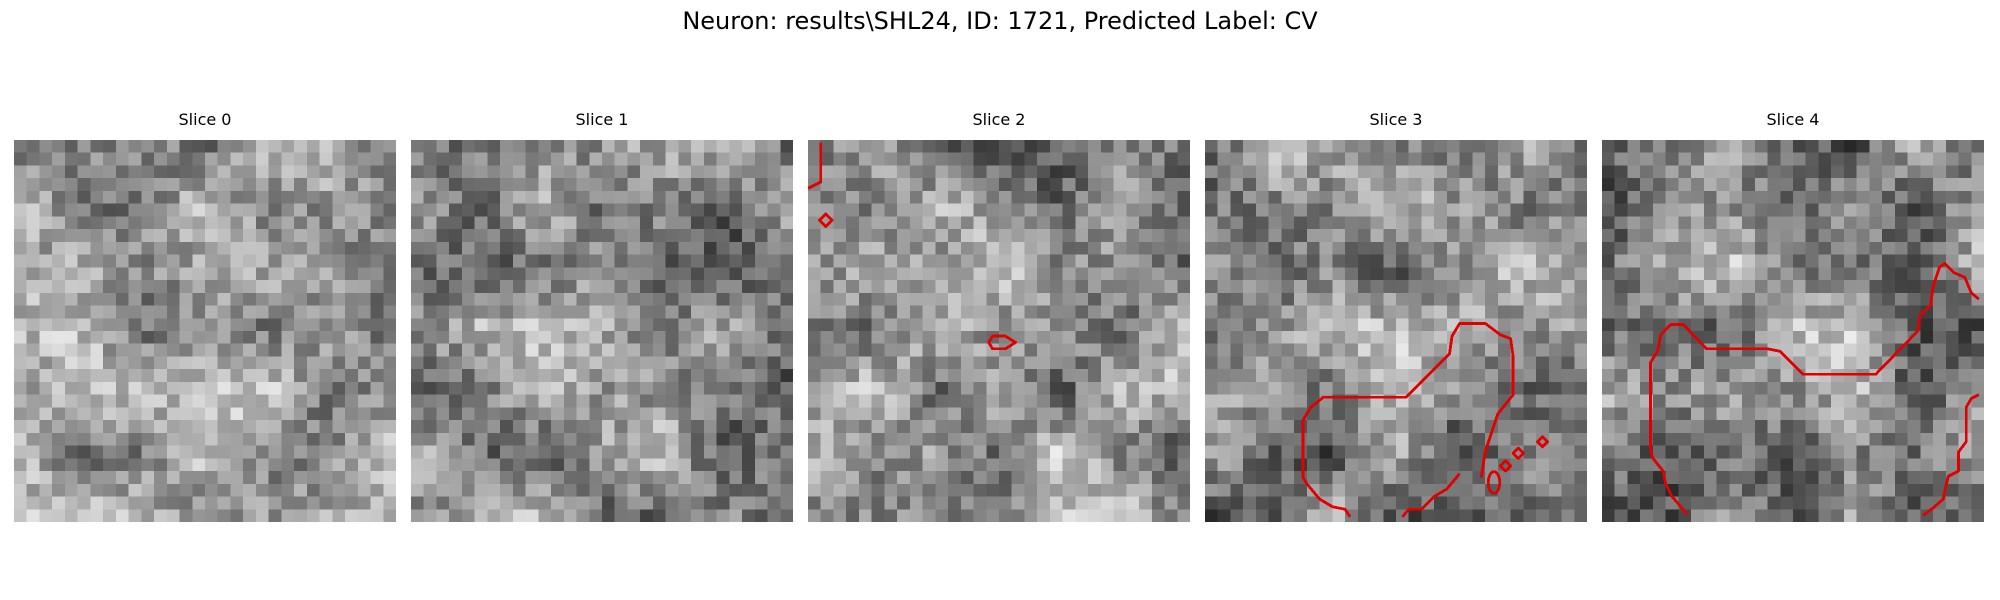  I want to click on slice-title: Slice 0, so click(205, 119).